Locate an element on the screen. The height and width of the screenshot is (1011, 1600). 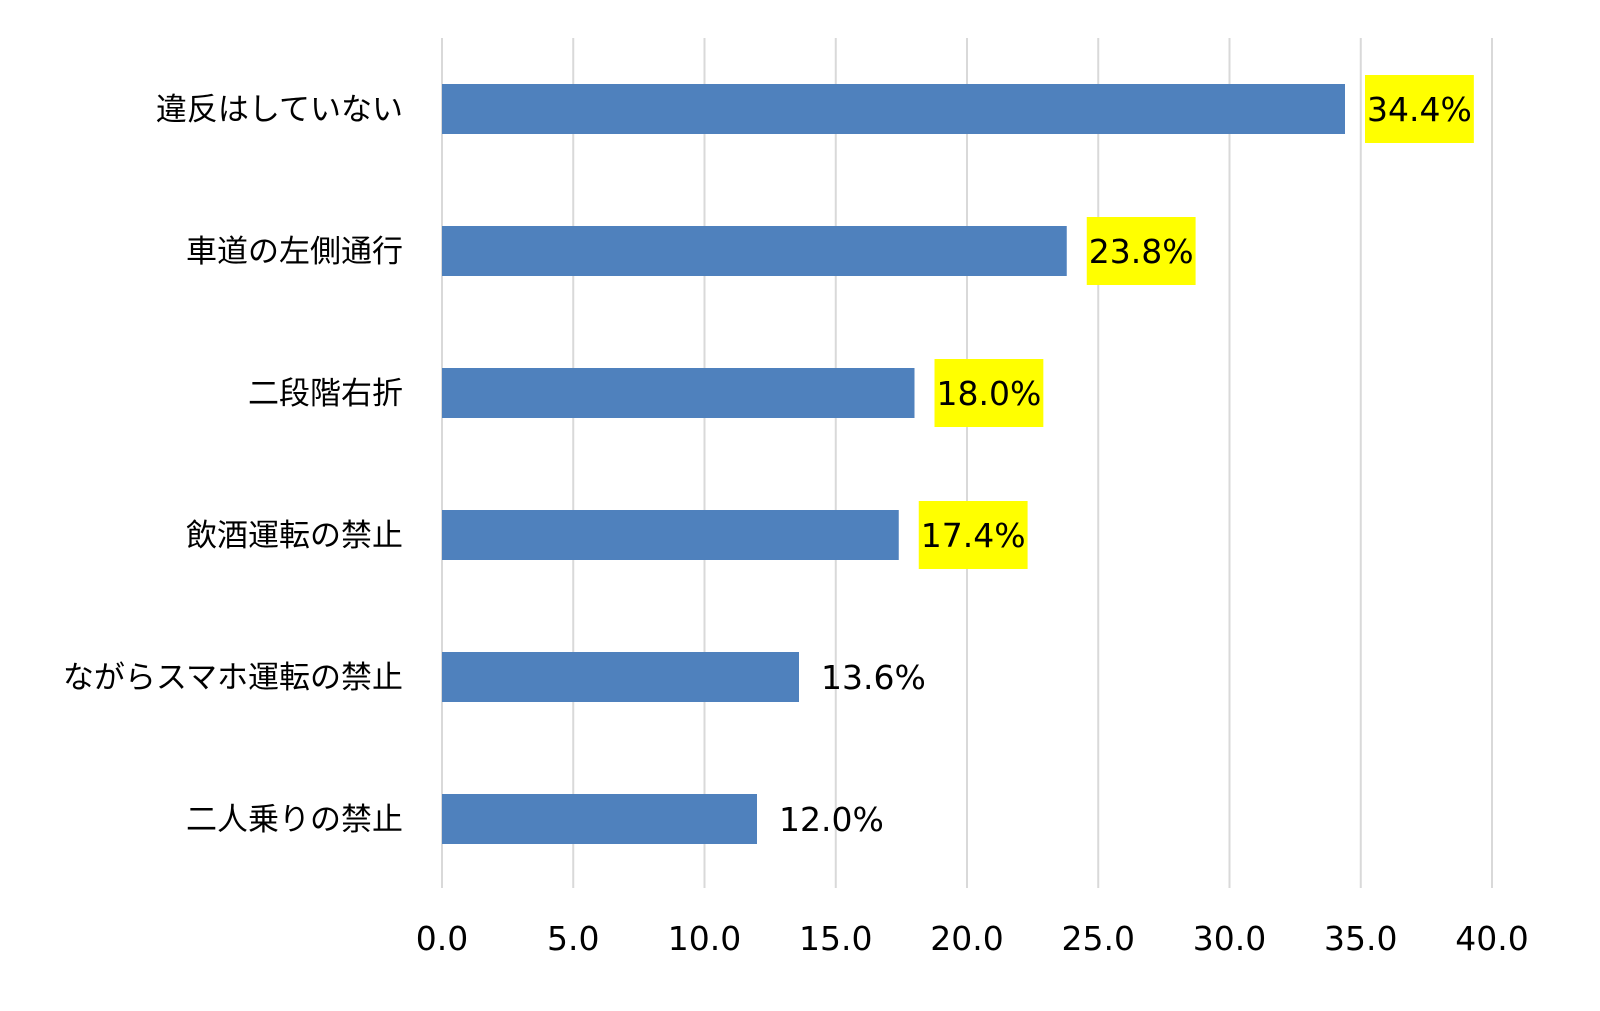
x-tick-label: 35.0 is located at coordinates (1360, 938).